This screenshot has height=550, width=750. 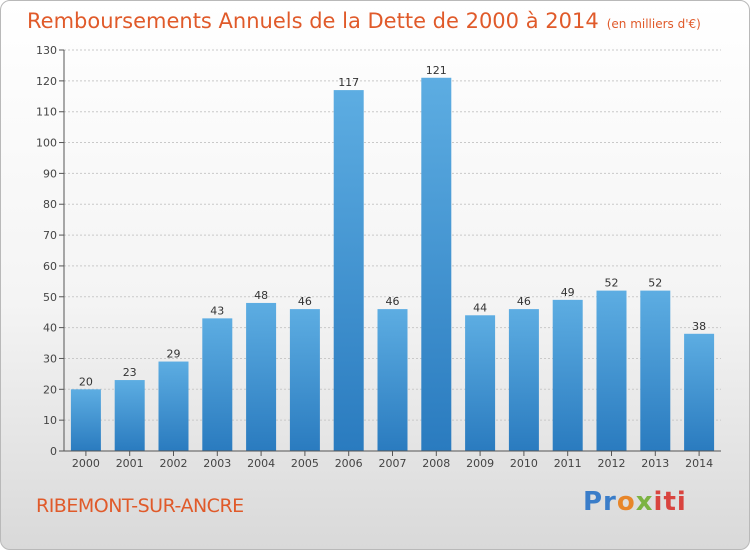 What do you see at coordinates (655, 463) in the screenshot?
I see `x-tick-label-2013: 2013` at bounding box center [655, 463].